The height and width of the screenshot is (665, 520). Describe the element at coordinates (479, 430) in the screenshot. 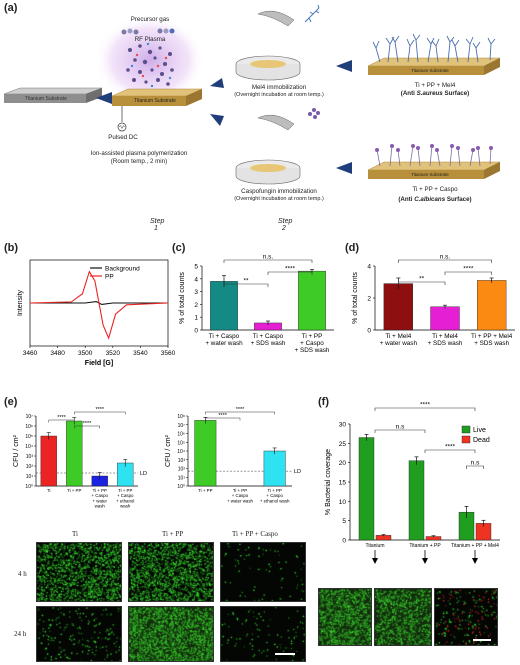

I see `legend-label: Live` at that location.